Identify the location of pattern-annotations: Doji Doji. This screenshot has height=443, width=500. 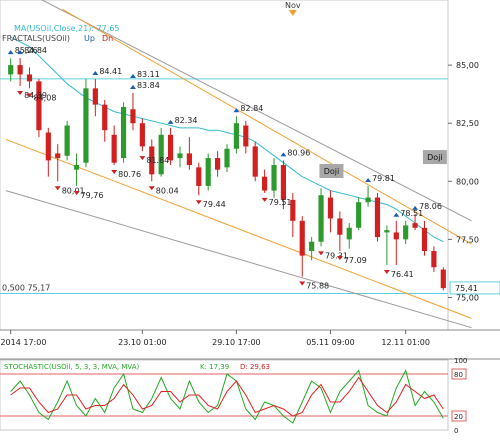
(383, 164).